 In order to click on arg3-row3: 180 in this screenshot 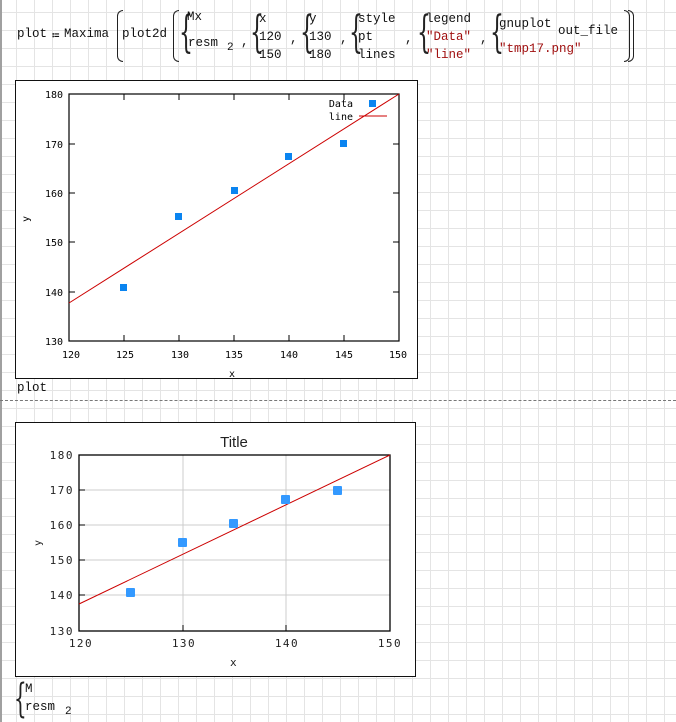, I will do `click(320, 55)`.